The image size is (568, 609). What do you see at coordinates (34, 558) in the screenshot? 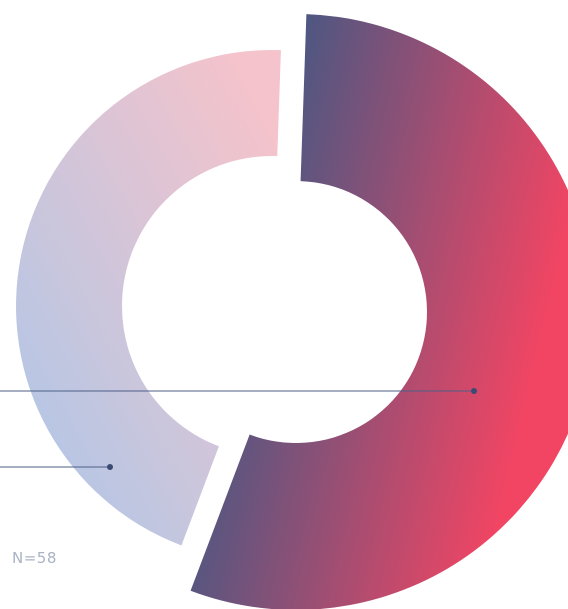
I see `sample-size-label: N=58` at bounding box center [34, 558].